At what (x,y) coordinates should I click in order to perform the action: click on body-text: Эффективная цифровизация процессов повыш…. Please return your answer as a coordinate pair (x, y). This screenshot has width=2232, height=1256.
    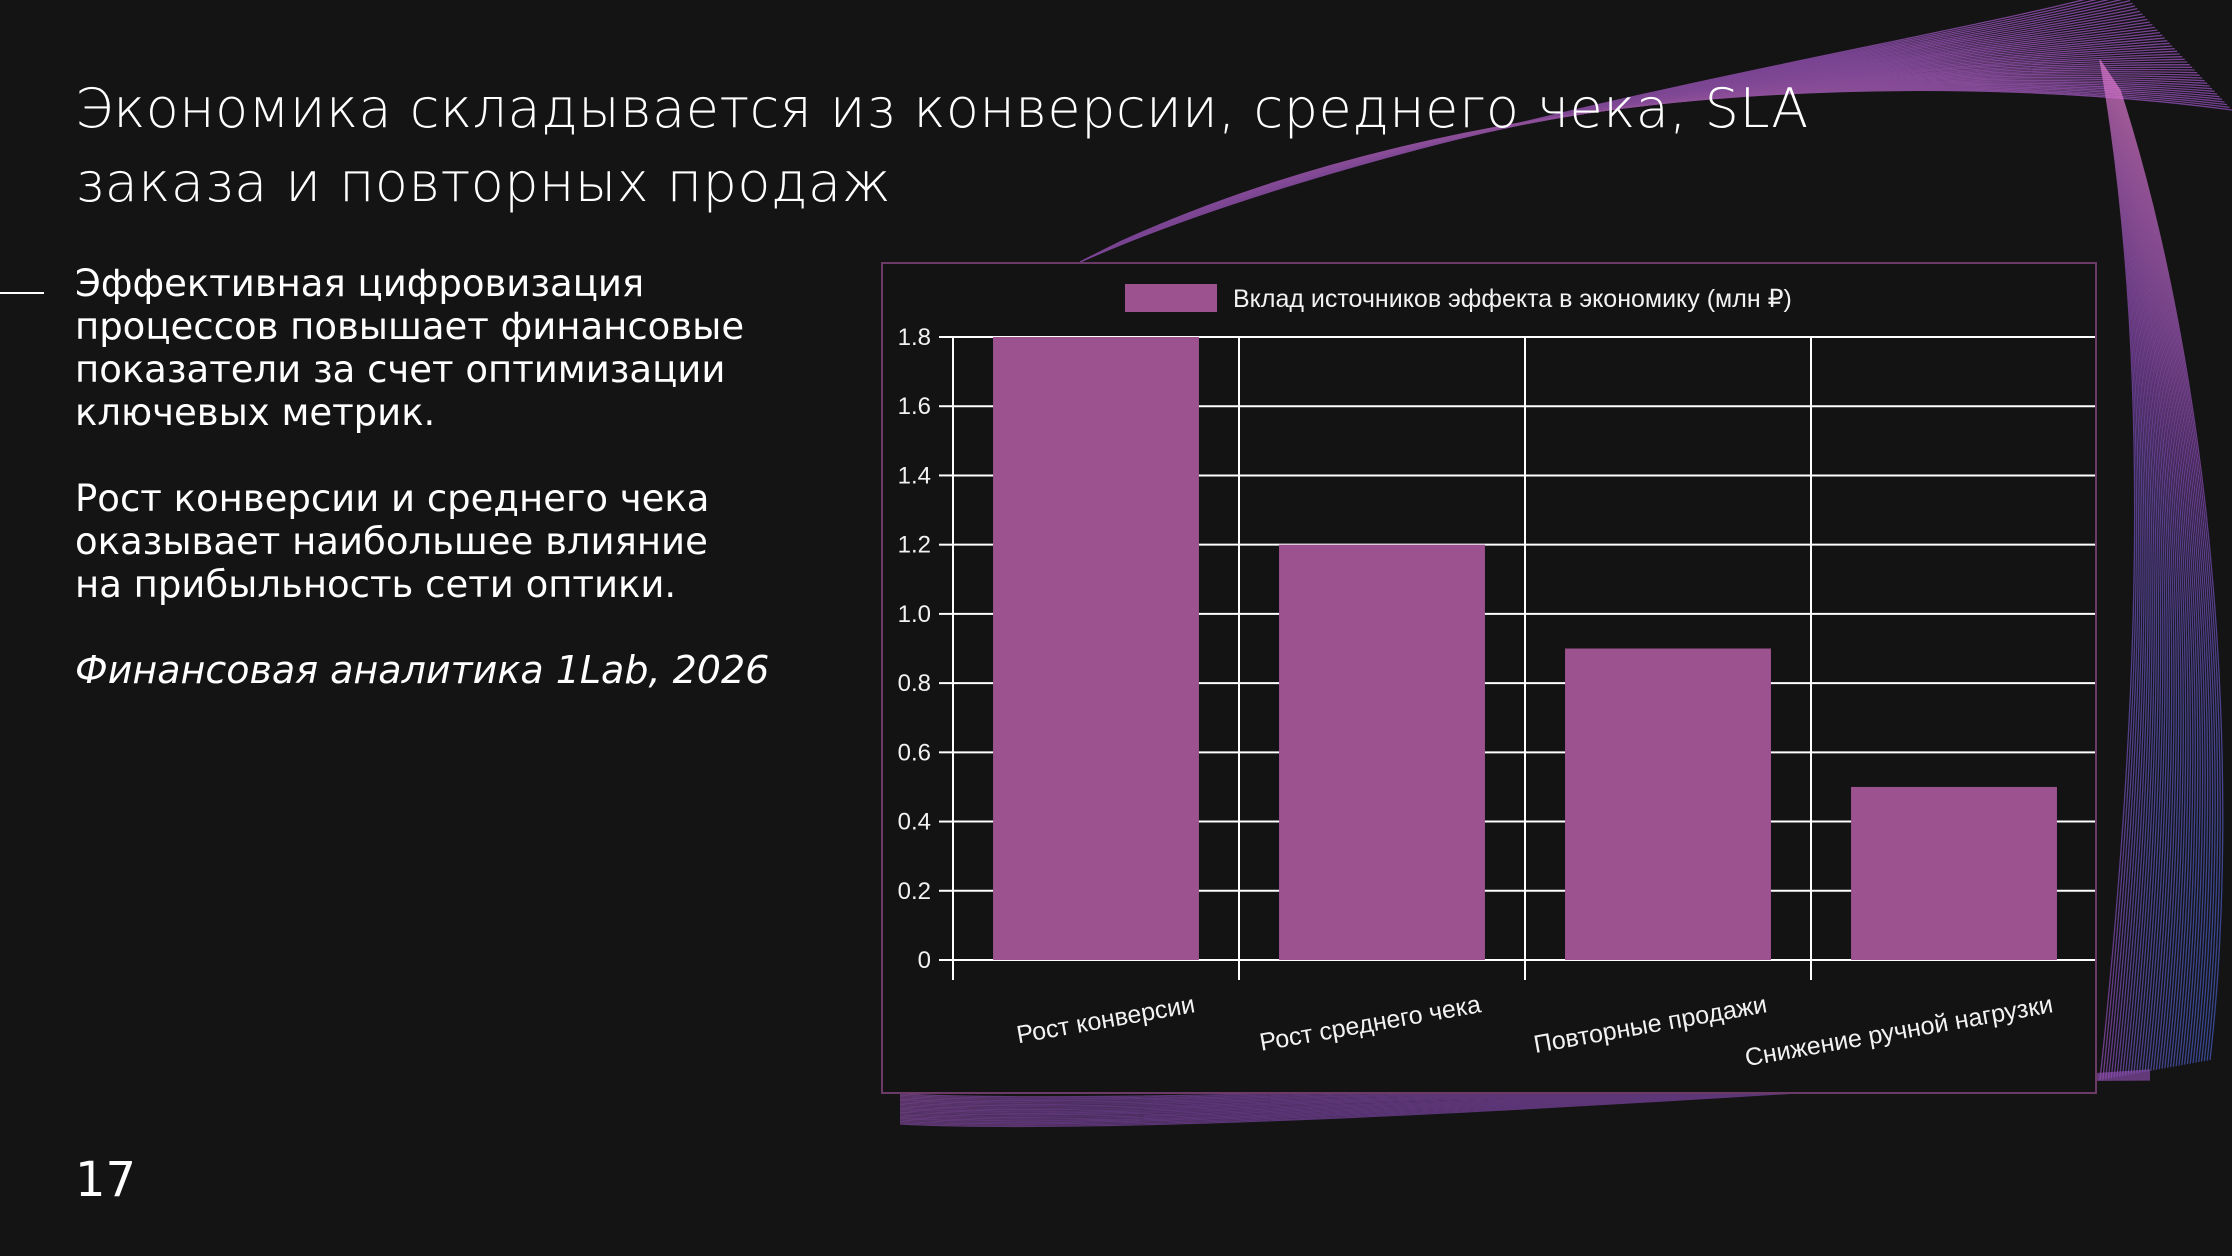
    Looking at the image, I should click on (455, 477).